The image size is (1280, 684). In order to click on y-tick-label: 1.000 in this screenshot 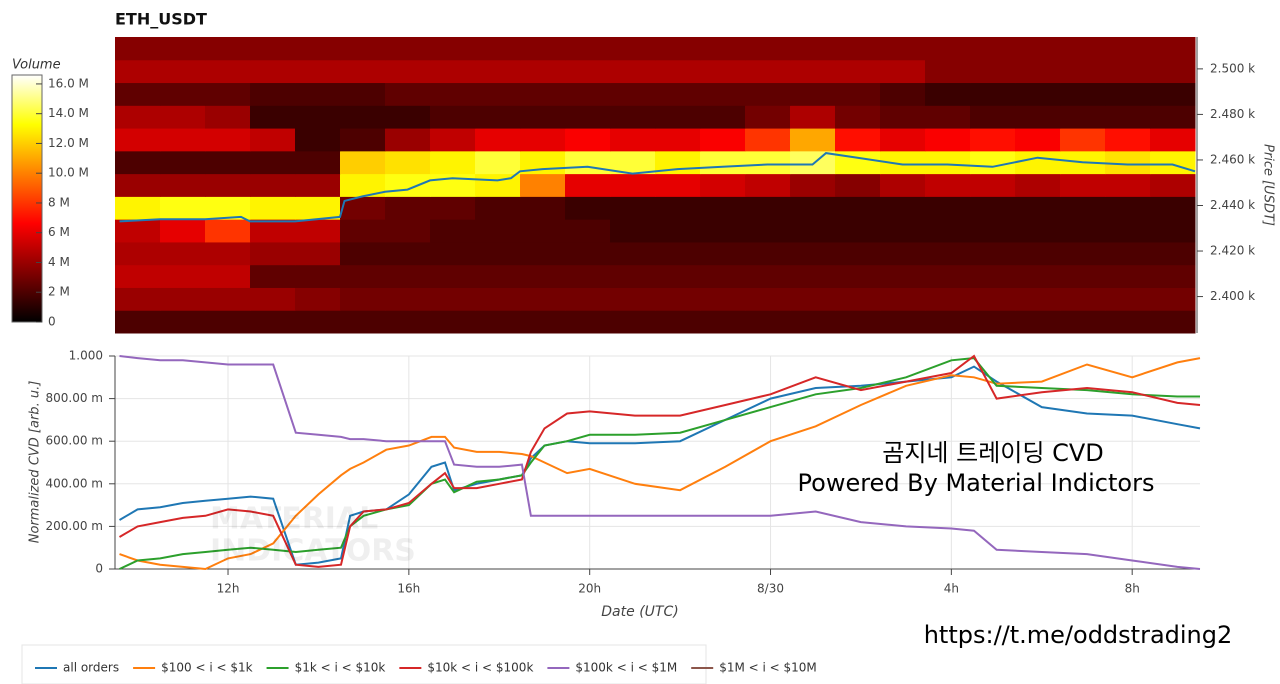, I will do `click(86, 356)`.